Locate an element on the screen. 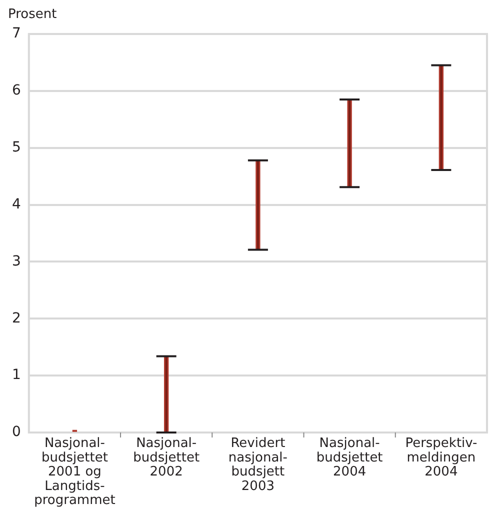 The width and height of the screenshot is (489, 512). y-tick-label: 3 is located at coordinates (16, 261).